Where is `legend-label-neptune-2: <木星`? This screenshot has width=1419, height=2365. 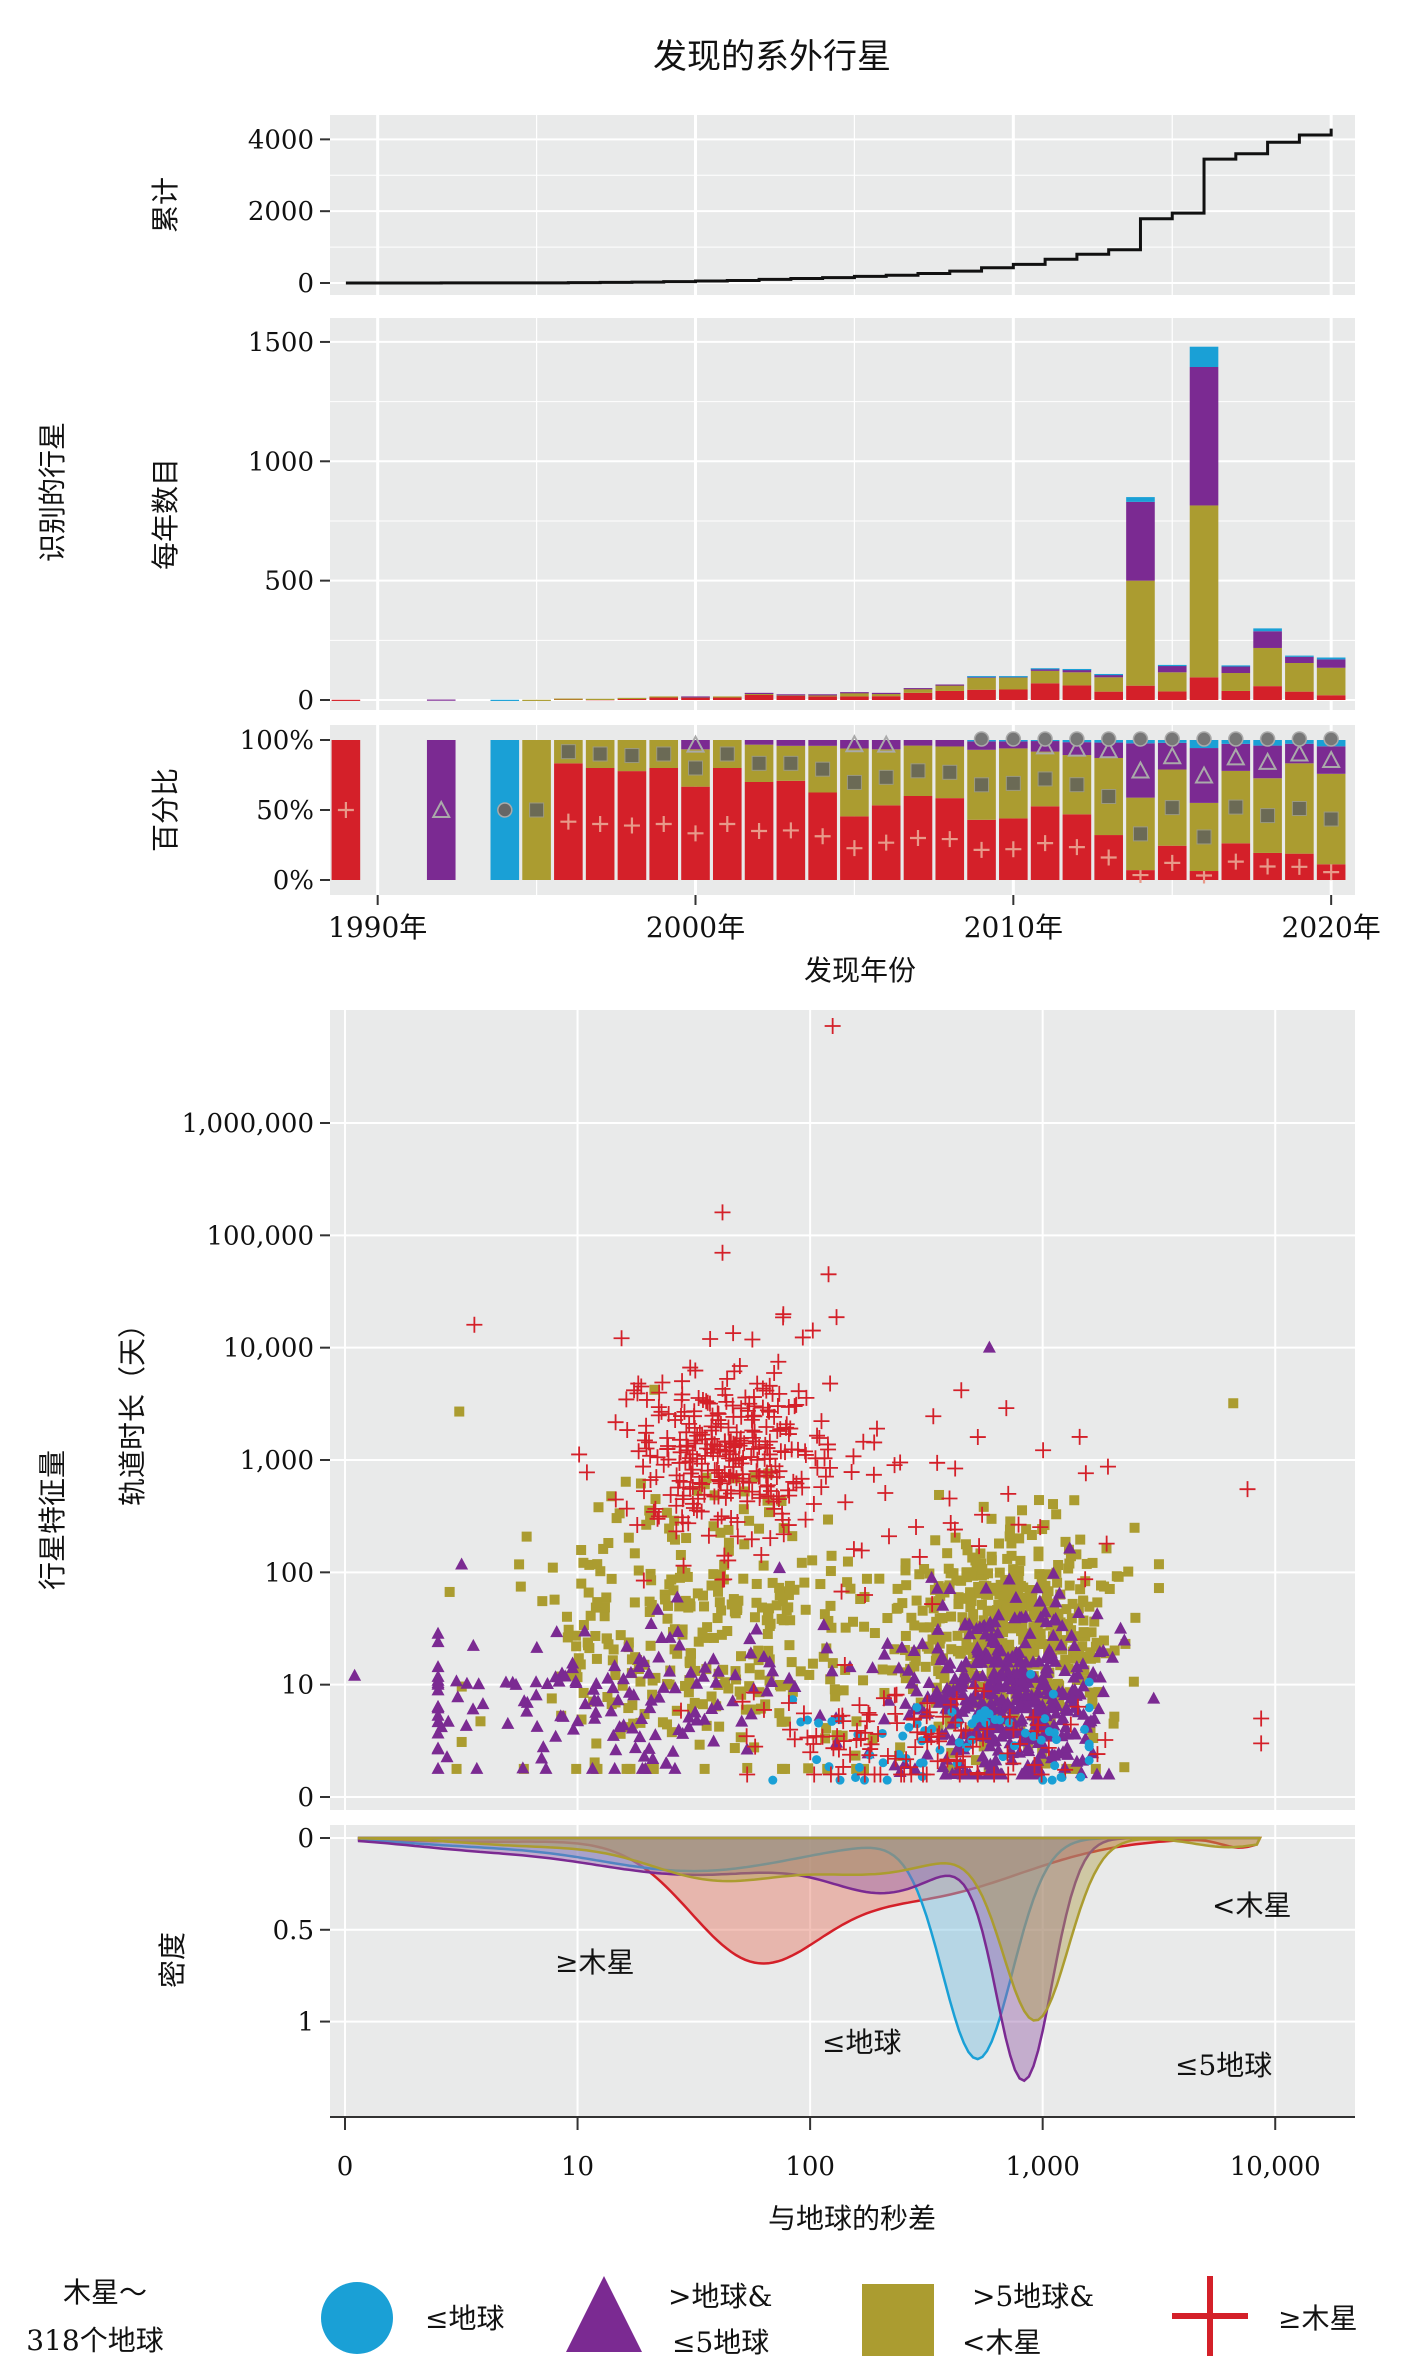
legend-label-neptune-2: <木星 is located at coordinates (1001, 2342).